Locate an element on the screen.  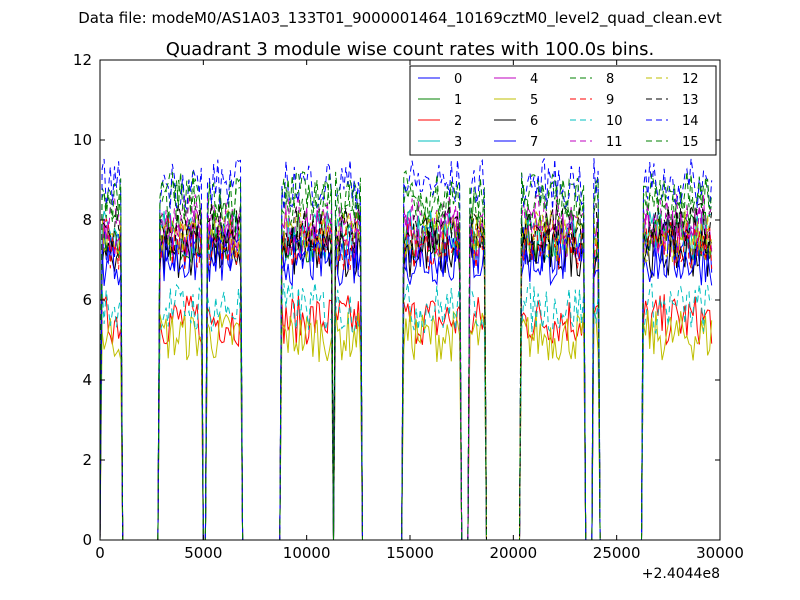
legend-label-12: 12 is located at coordinates (690, 79).